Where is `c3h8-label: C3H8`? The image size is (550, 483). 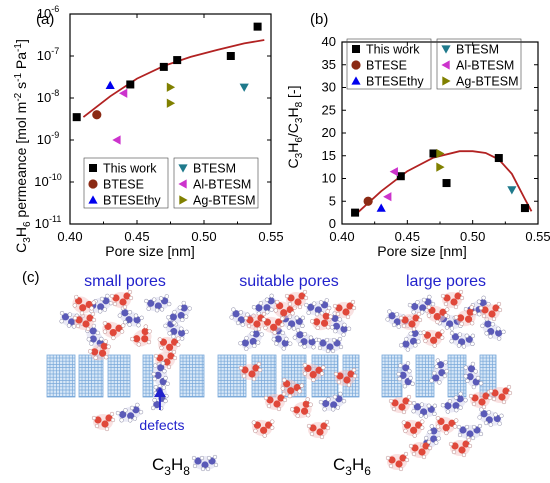
c3h8-label: C3H8 is located at coordinates (171, 466).